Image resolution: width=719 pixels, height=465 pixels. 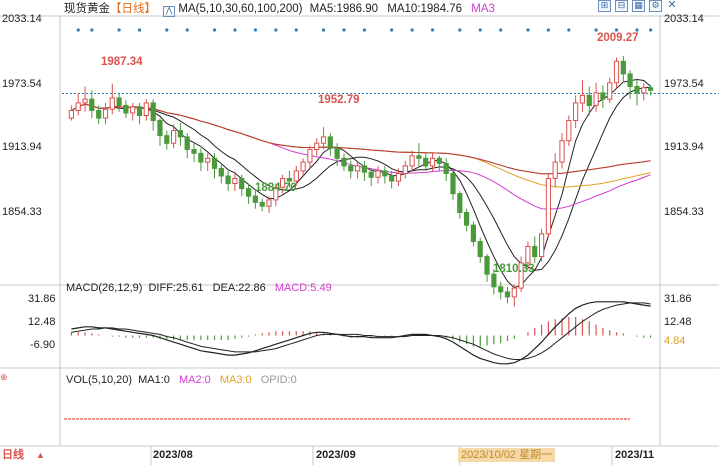 I want to click on macd-axis-right-current: 4.84, so click(x=675, y=341).